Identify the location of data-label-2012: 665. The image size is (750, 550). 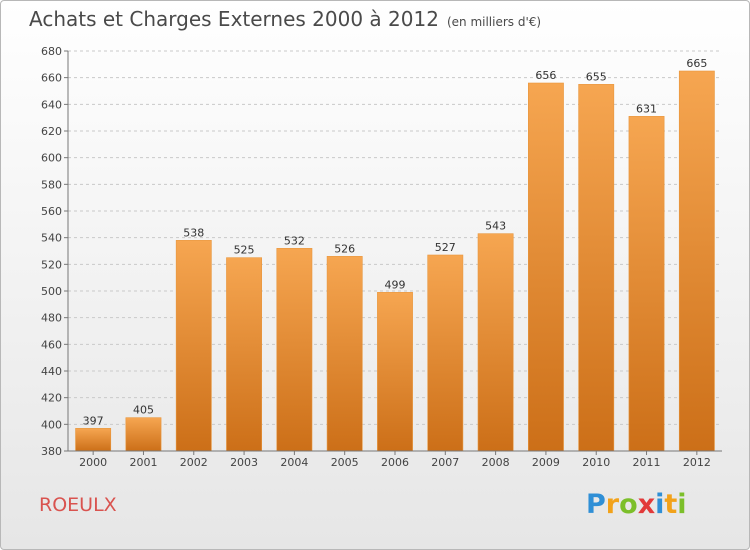
(696, 63).